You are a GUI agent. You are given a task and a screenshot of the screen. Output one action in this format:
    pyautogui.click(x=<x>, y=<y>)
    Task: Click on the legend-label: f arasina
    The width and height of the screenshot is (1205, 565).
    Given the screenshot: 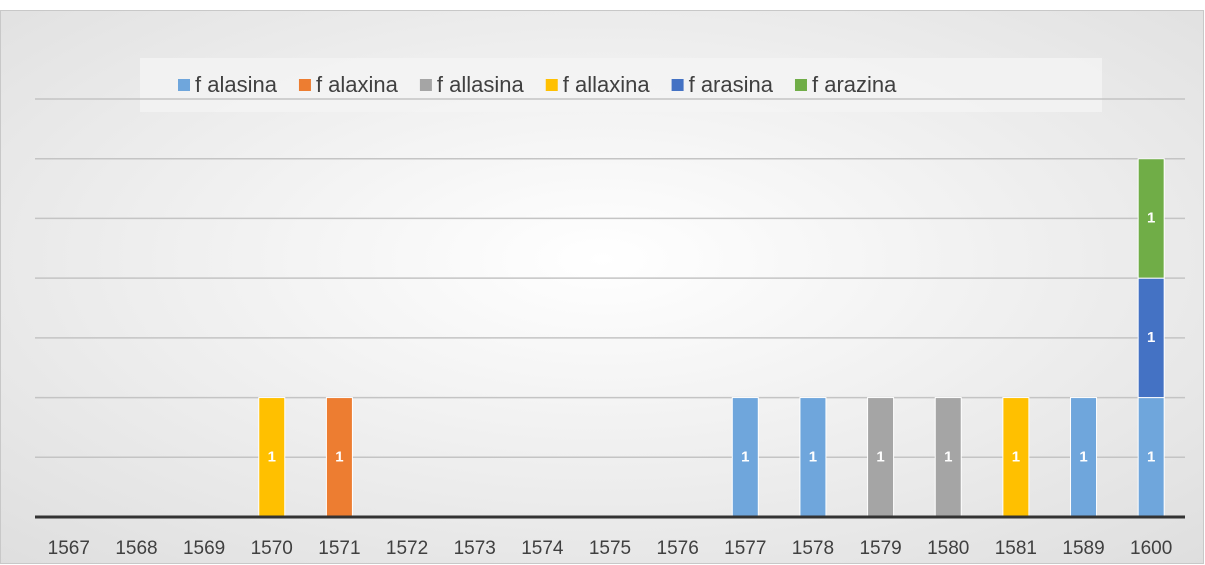 What is the action you would take?
    pyautogui.click(x=731, y=84)
    